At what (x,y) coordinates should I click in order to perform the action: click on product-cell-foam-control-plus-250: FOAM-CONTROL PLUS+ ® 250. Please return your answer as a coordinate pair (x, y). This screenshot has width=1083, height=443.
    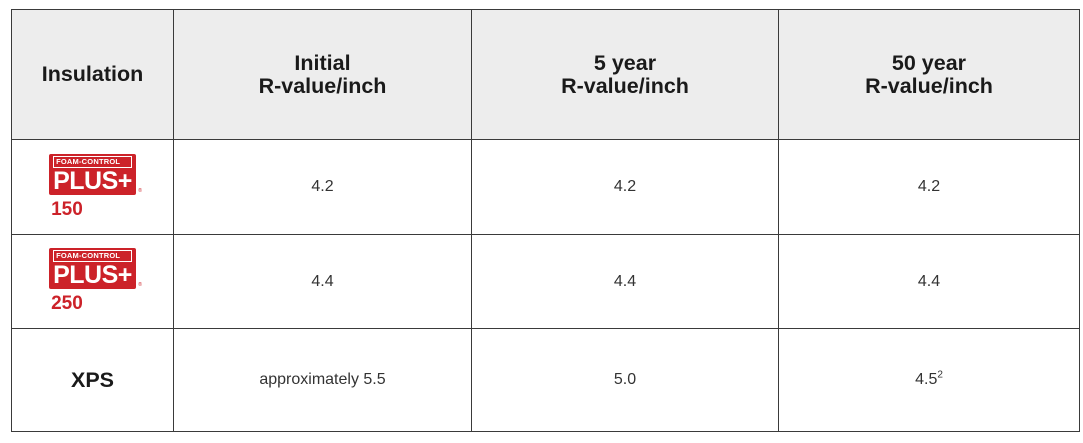
    Looking at the image, I should click on (92, 281).